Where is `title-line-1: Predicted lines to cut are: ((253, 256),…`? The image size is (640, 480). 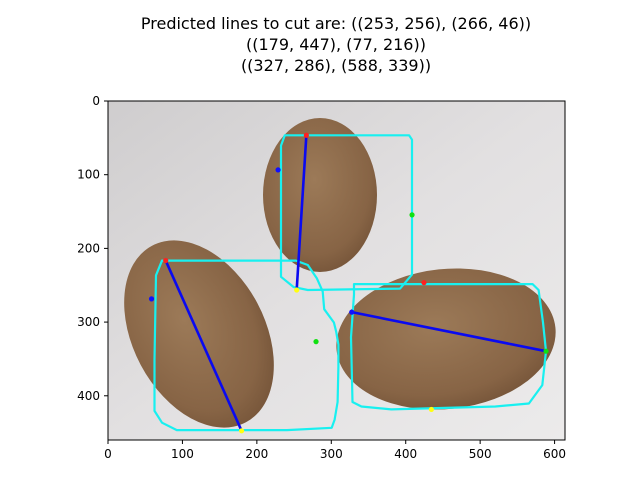
title-line-1: Predicted lines to cut are: ((253, 256),… is located at coordinates (336, 23).